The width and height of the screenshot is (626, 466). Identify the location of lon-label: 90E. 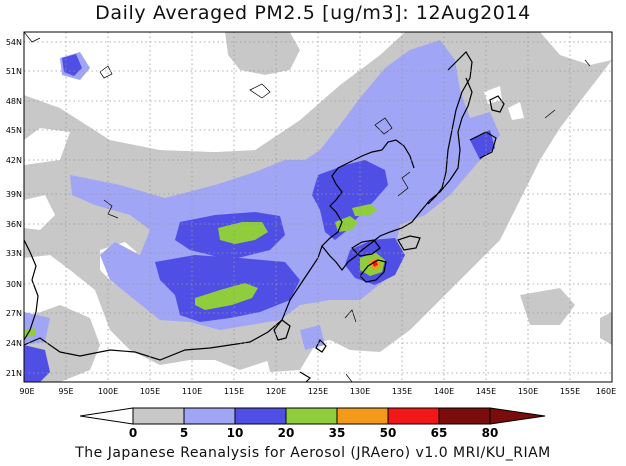
(26, 391).